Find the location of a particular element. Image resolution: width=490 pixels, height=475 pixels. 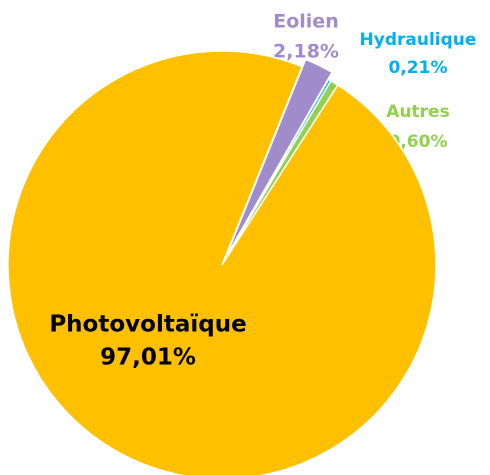

slice-value-label: 97,01% is located at coordinates (148, 358).